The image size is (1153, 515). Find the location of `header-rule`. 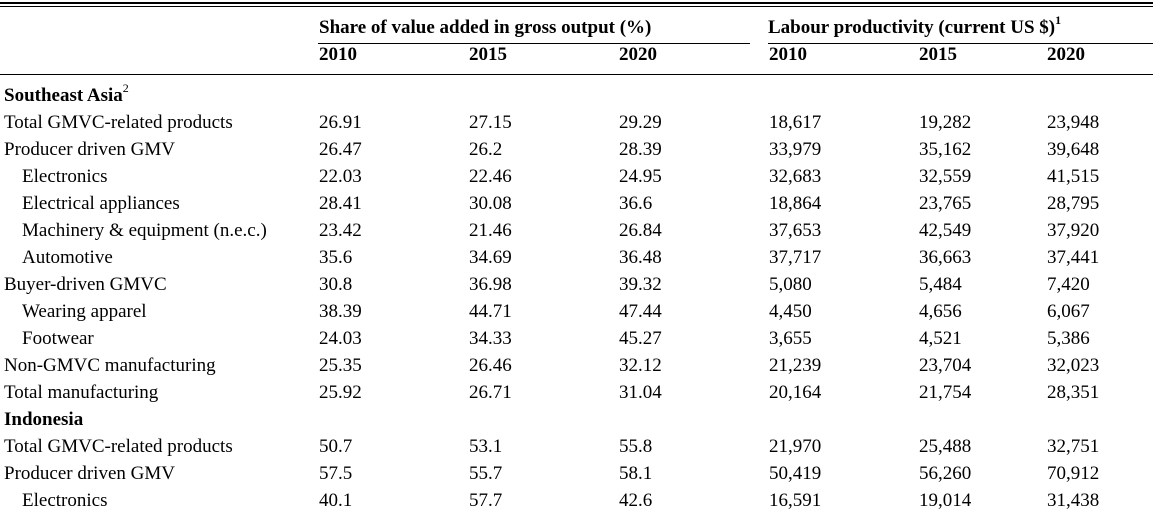

header-rule is located at coordinates (576, 74).